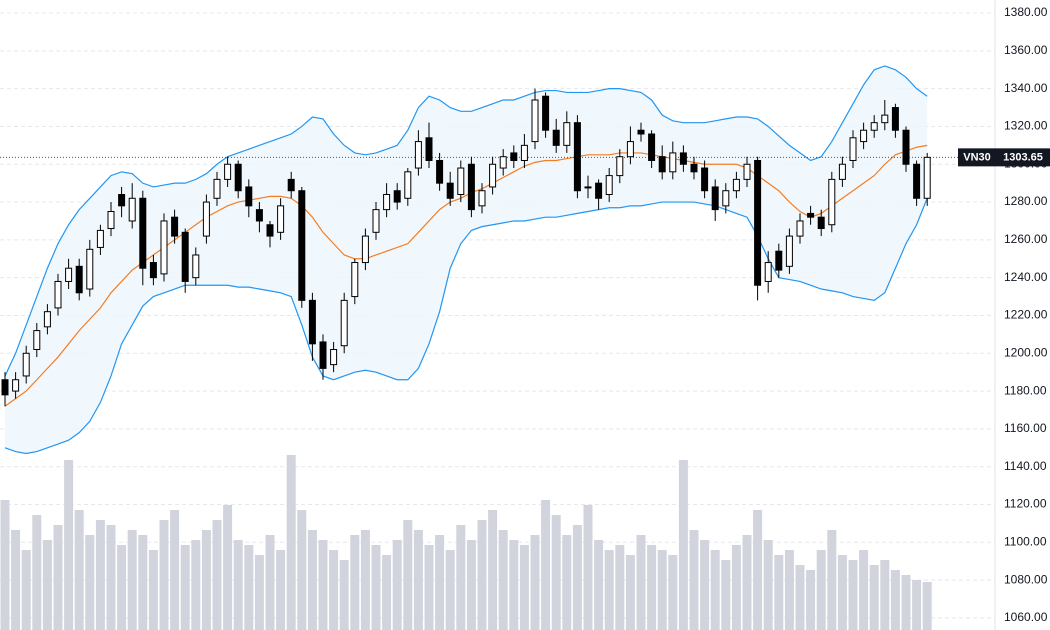 The image size is (1050, 630). What do you see at coordinates (1026, 126) in the screenshot?
I see `y-tick-label: 1320.00` at bounding box center [1026, 126].